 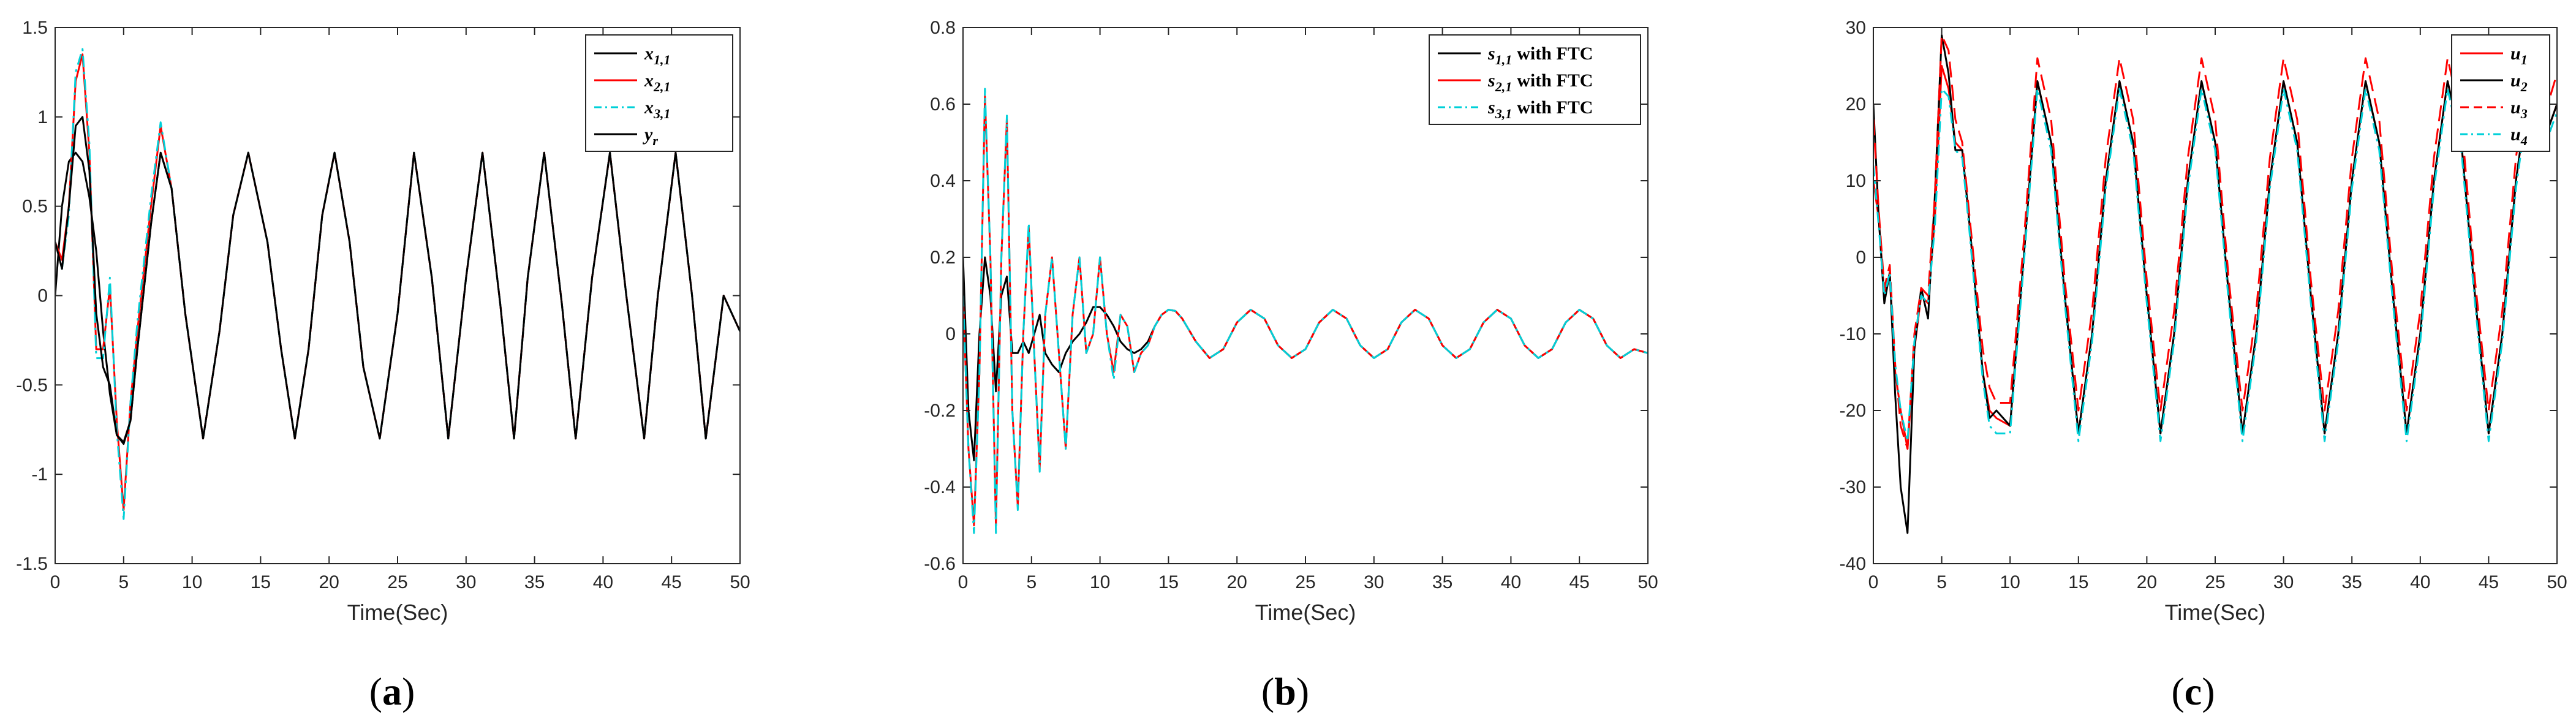 I want to click on legend-entry: yr, so click(x=650, y=136).